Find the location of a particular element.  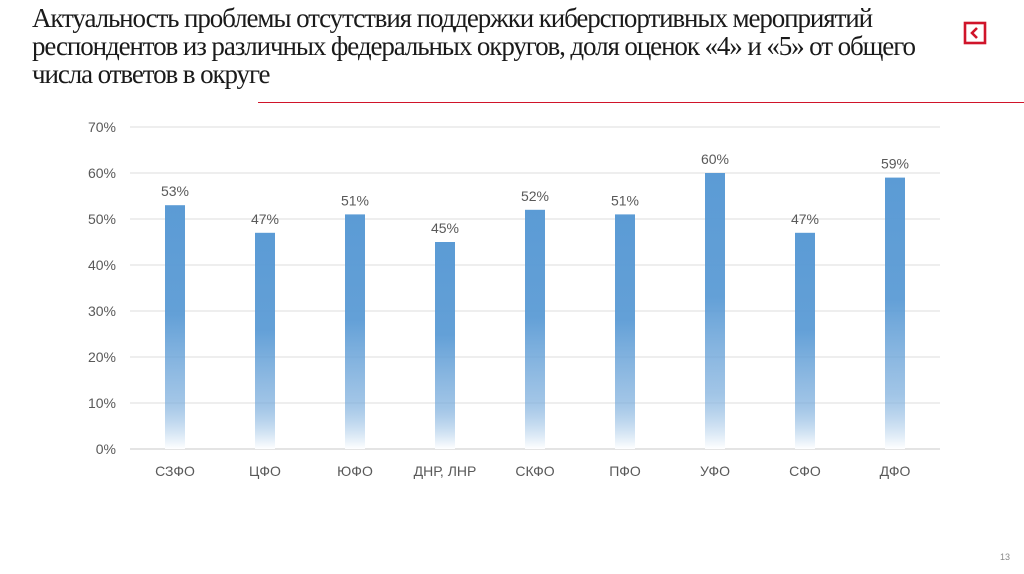

x-tick-label: СЗФО is located at coordinates (175, 471).